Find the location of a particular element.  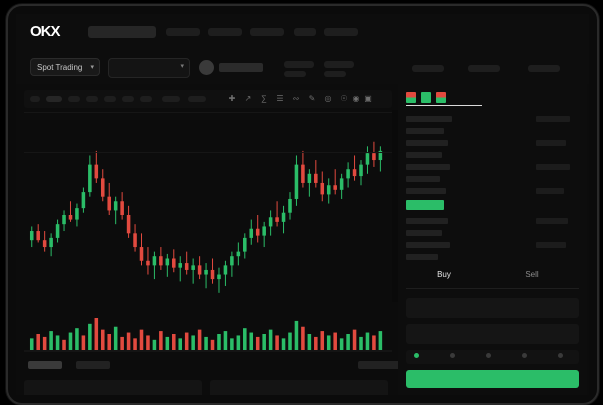

text-icon: ✎ is located at coordinates (312, 98).